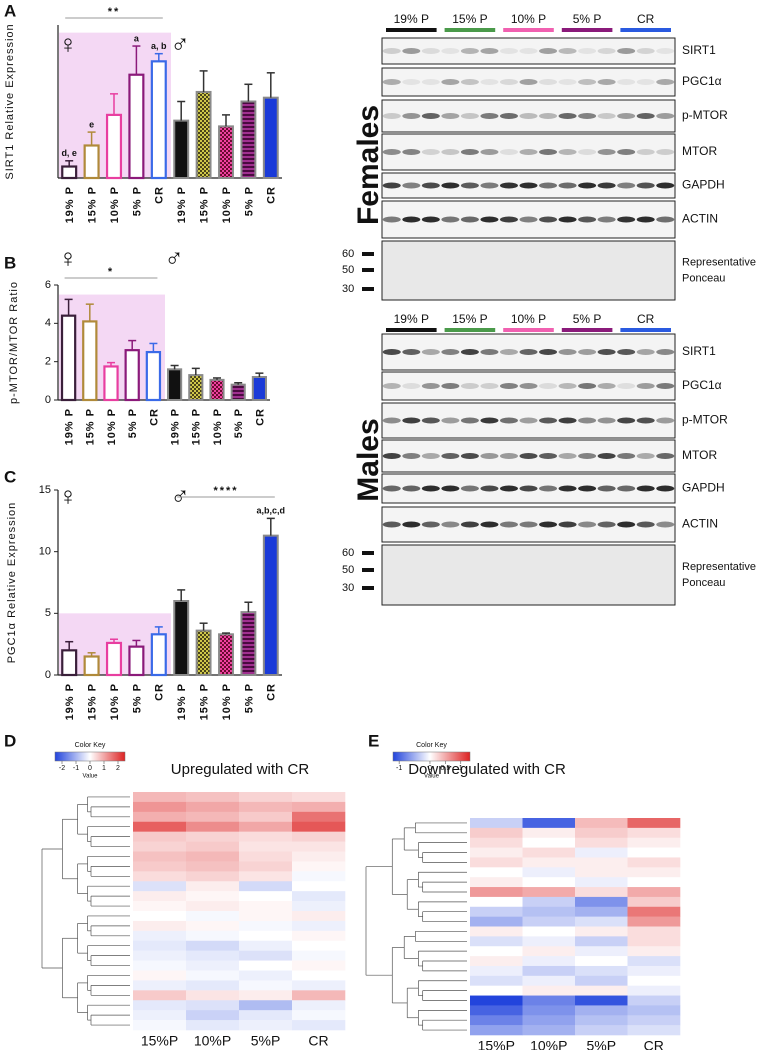 The width and height of the screenshot is (763, 1050). What do you see at coordinates (48, 323) in the screenshot?
I see `y-tick-label: 4` at bounding box center [48, 323].